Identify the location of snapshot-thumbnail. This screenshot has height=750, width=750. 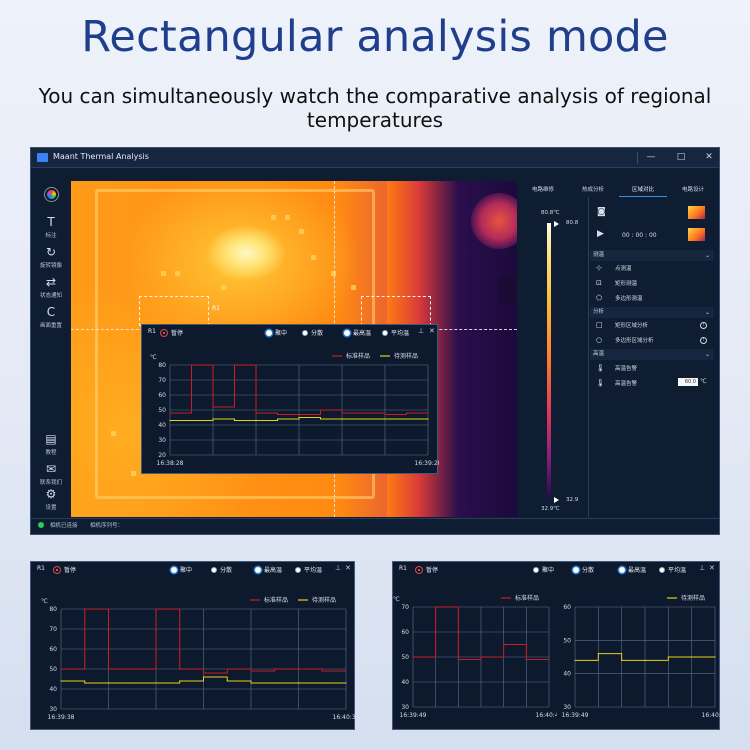
(696, 212).